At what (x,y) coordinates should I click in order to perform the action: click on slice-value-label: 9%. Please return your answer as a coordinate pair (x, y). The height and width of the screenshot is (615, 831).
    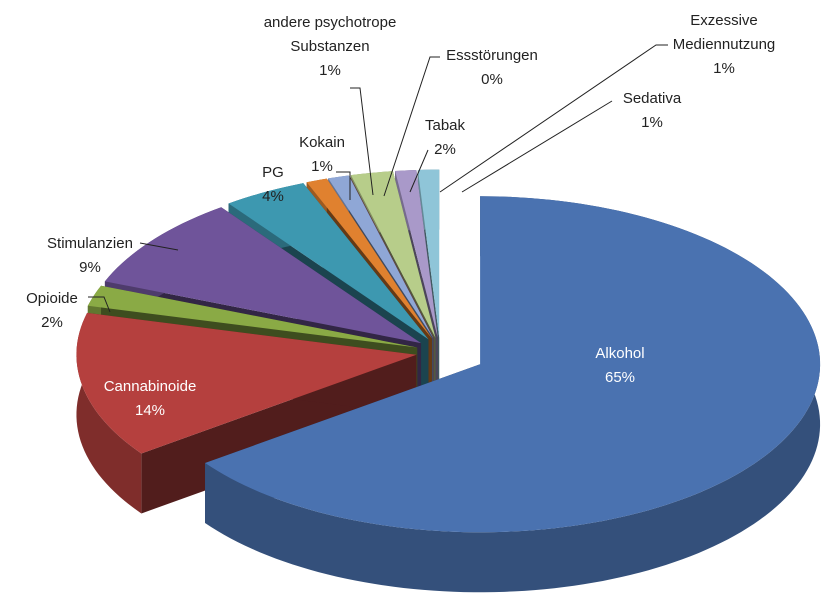
    Looking at the image, I should click on (90, 267).